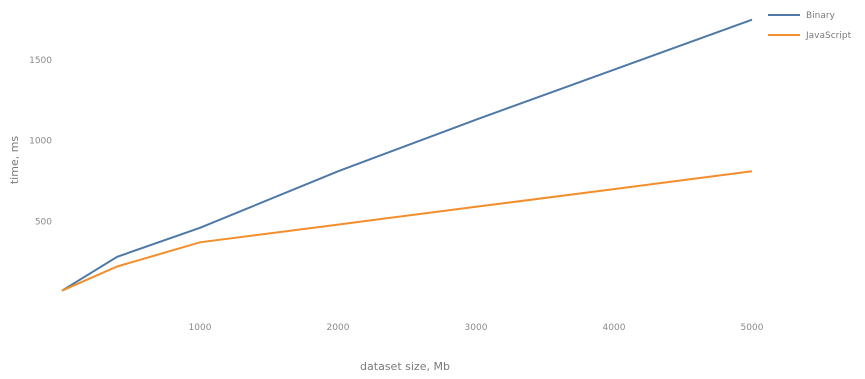 Image resolution: width=865 pixels, height=379 pixels. What do you see at coordinates (828, 36) in the screenshot?
I see `legend-label-javascript: JavaScript` at bounding box center [828, 36].